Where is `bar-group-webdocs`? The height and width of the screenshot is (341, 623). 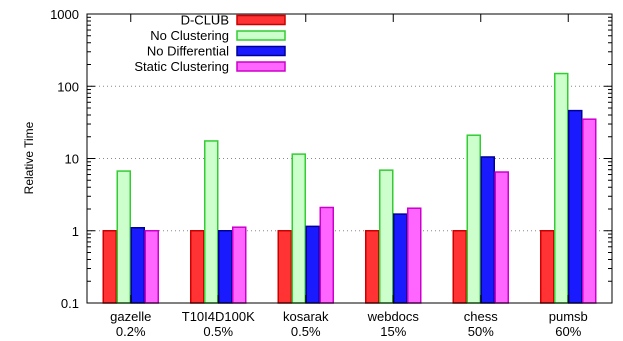
bar-group-webdocs is located at coordinates (393, 236).